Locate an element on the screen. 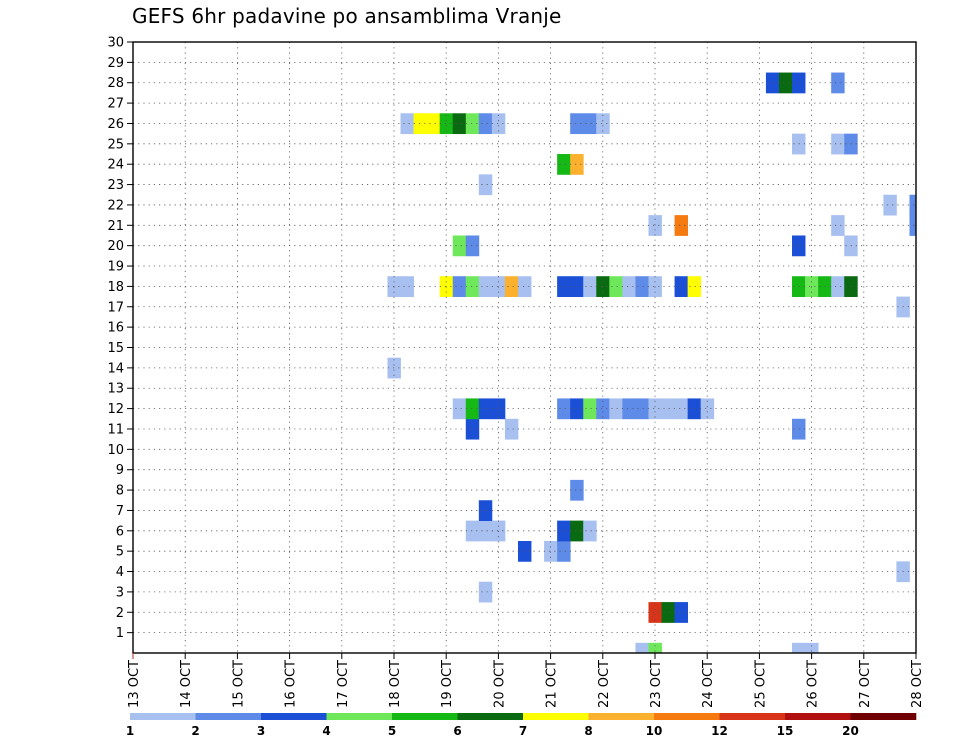 The width and height of the screenshot is (960, 747). y-tick-label: 5 is located at coordinates (120, 552).